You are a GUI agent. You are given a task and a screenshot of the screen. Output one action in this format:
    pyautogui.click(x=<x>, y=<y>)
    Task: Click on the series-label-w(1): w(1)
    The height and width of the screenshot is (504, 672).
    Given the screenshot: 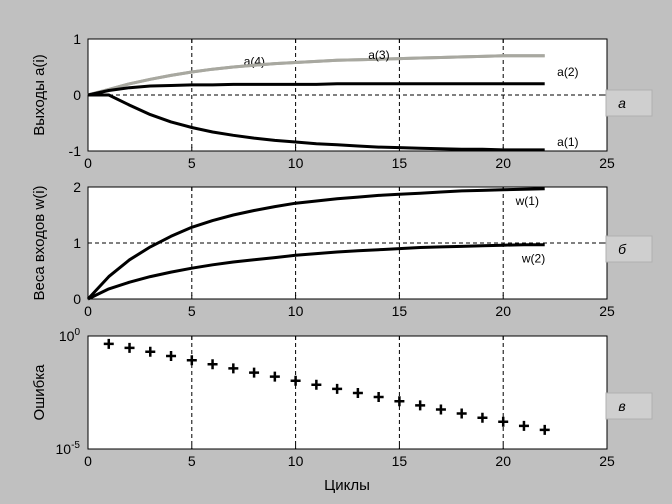 What is the action you would take?
    pyautogui.click(x=527, y=201)
    